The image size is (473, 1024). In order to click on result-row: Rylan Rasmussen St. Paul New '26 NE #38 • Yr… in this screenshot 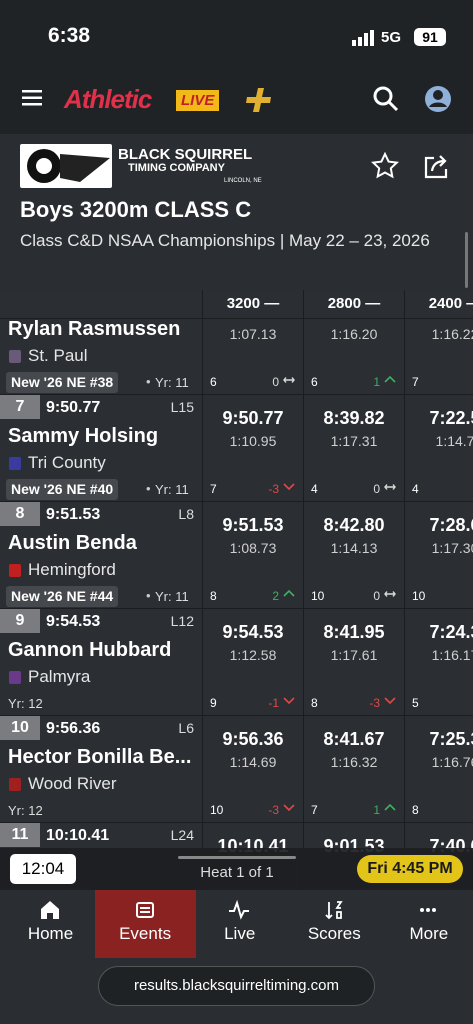, I will do `click(236, 356)`.